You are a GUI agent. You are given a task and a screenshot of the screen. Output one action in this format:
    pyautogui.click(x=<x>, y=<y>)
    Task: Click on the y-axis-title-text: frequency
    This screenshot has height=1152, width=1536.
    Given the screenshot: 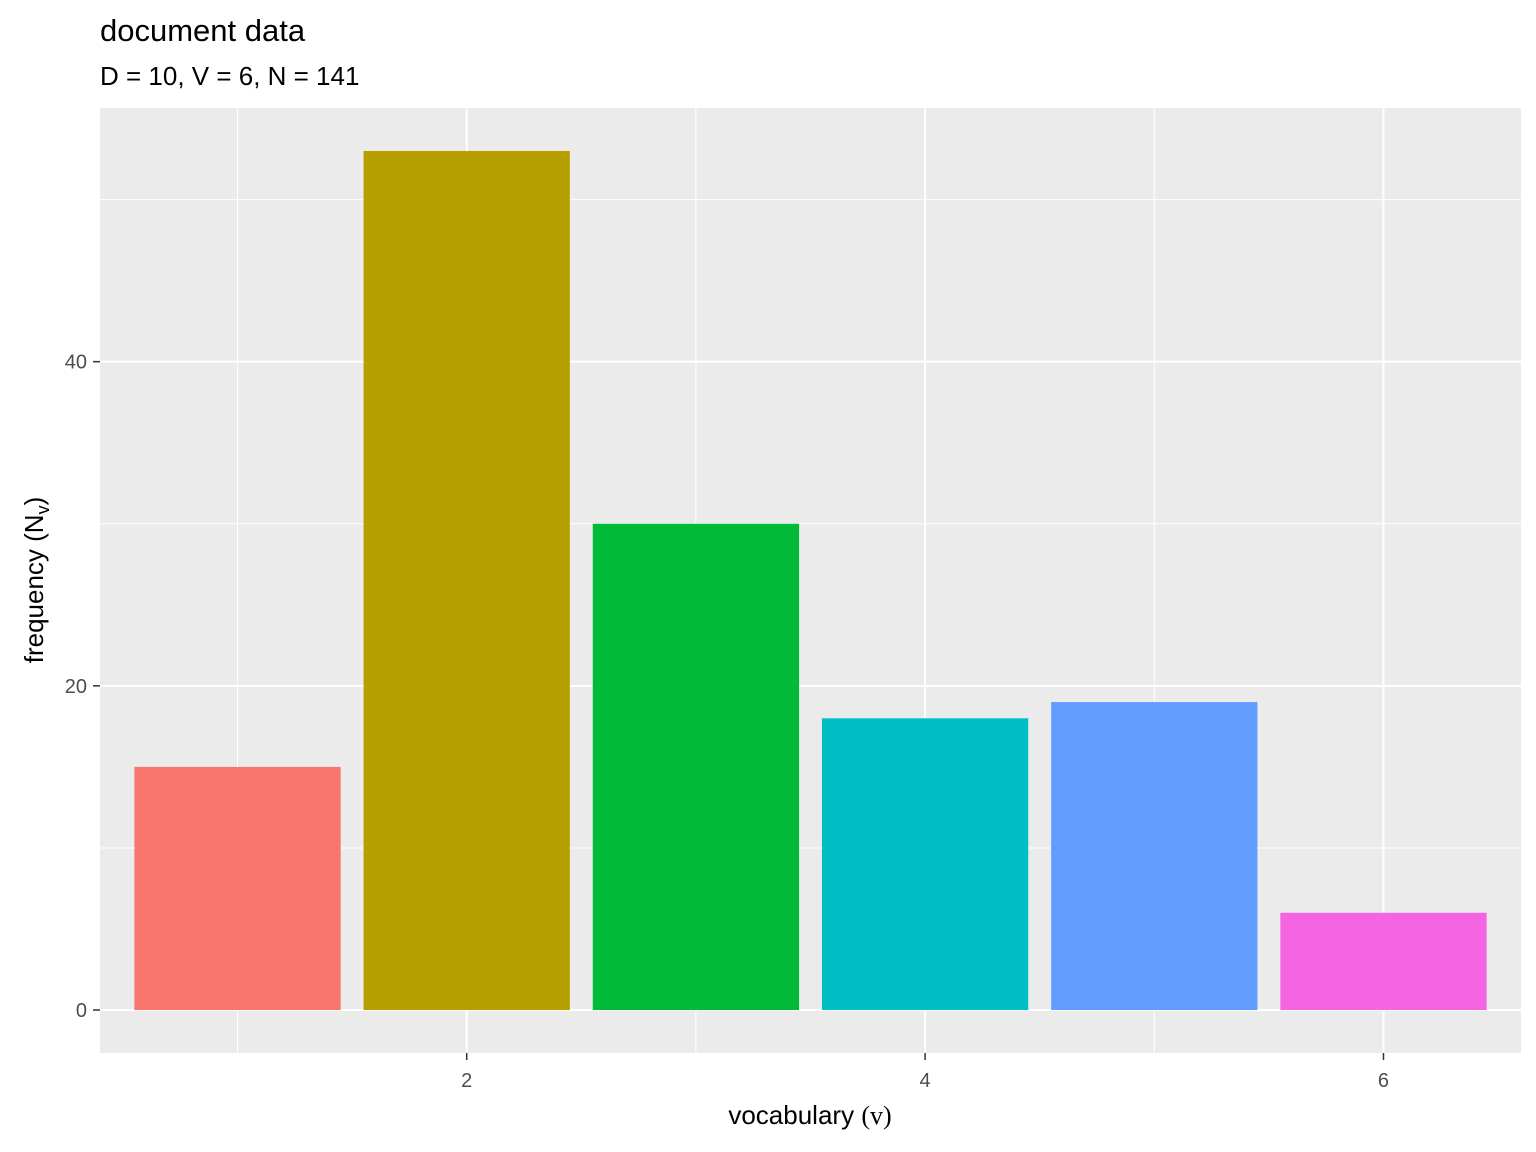 What is the action you would take?
    pyautogui.click(x=34, y=606)
    